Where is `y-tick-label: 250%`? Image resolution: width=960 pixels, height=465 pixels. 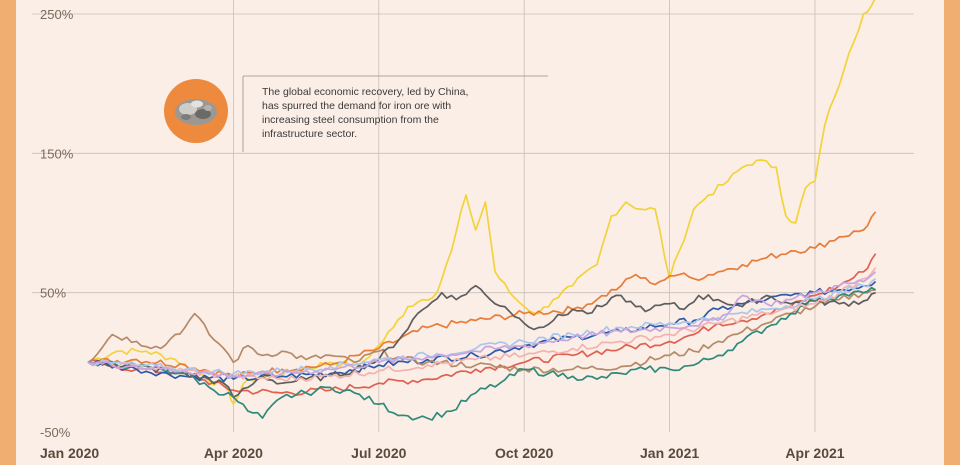
y-tick-label: 250% is located at coordinates (57, 14).